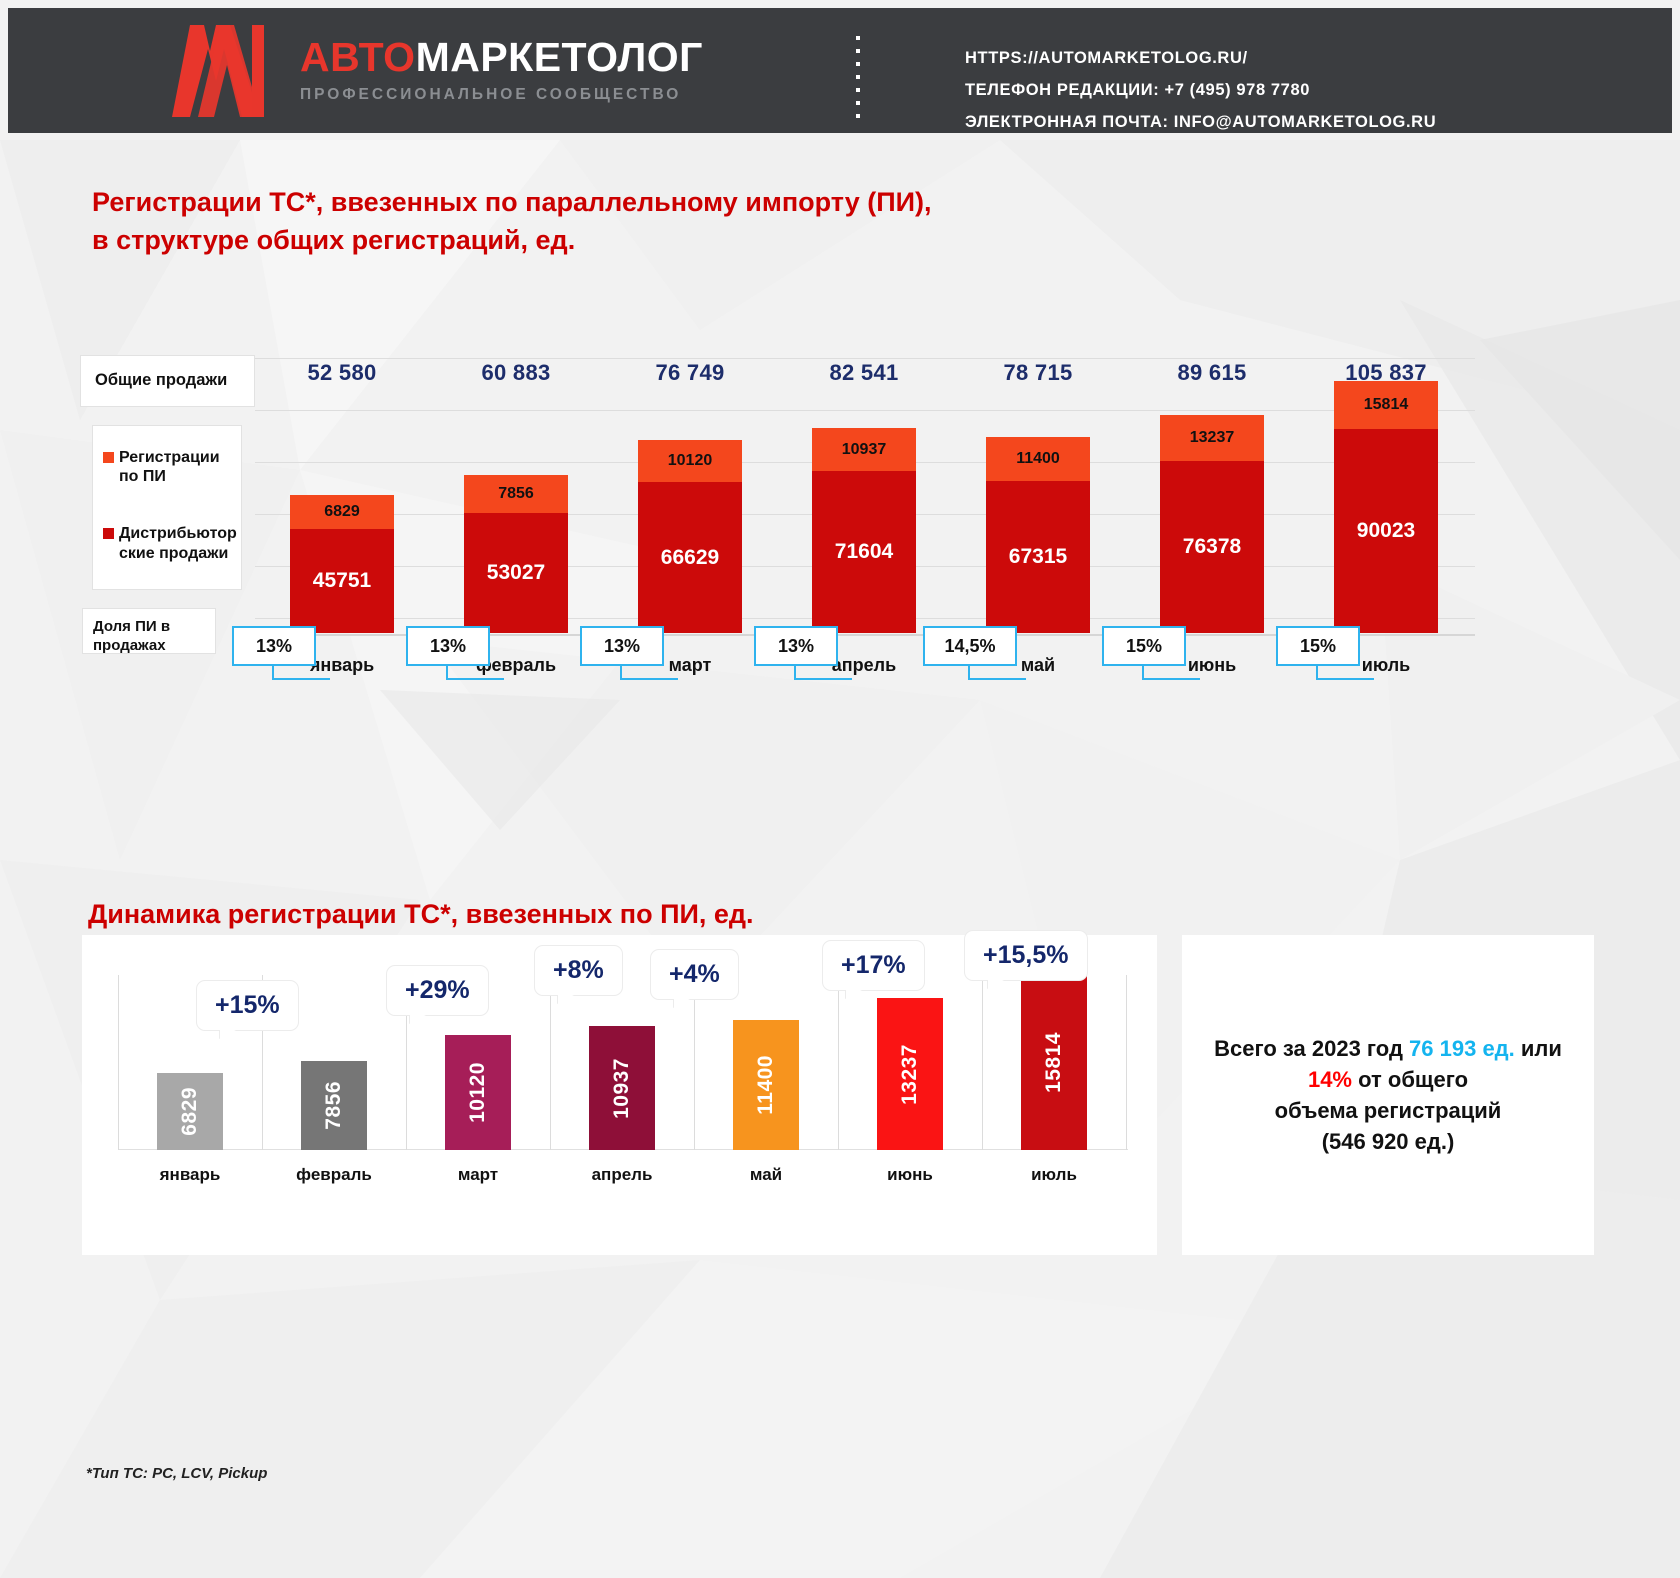 The width and height of the screenshot is (1680, 1578). What do you see at coordinates (1212, 372) in the screenshot?
I see `total-label: 89 615` at bounding box center [1212, 372].